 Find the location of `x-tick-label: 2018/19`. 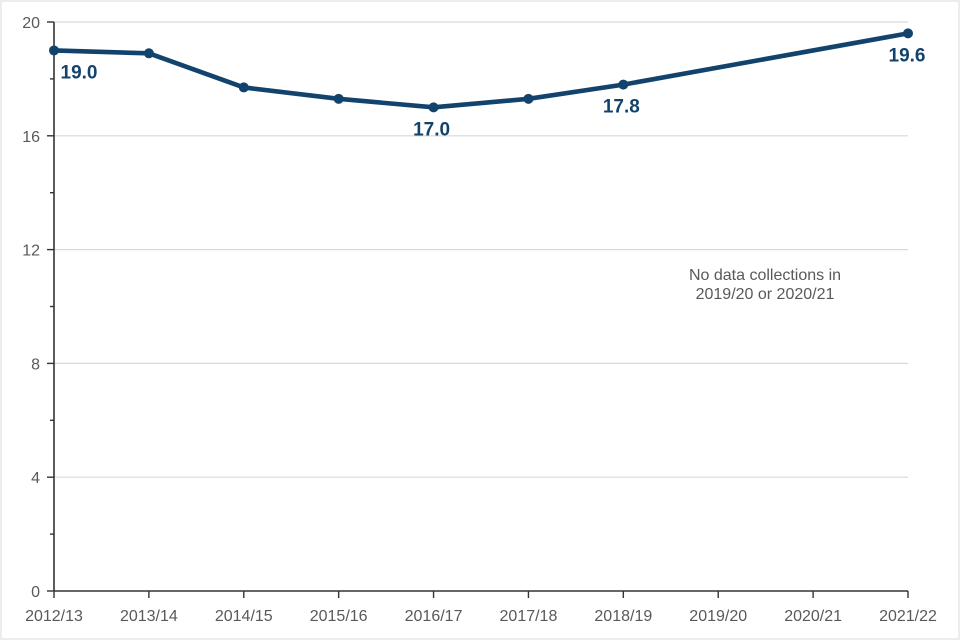

x-tick-label: 2018/19 is located at coordinates (623, 616).